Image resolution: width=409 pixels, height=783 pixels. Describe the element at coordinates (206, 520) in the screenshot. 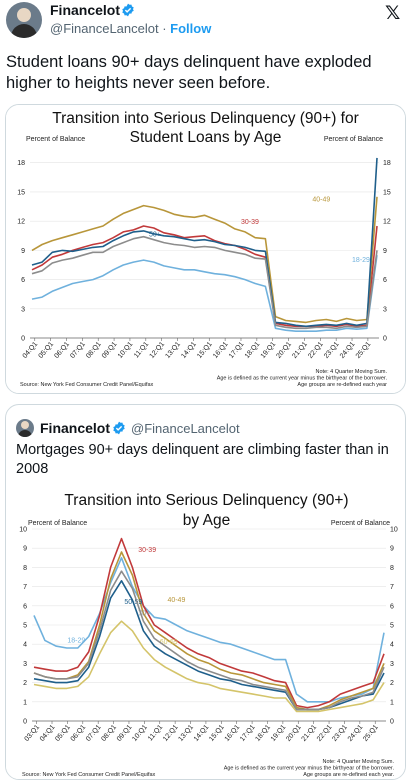

I see `chart-title-line2: by Age` at that location.